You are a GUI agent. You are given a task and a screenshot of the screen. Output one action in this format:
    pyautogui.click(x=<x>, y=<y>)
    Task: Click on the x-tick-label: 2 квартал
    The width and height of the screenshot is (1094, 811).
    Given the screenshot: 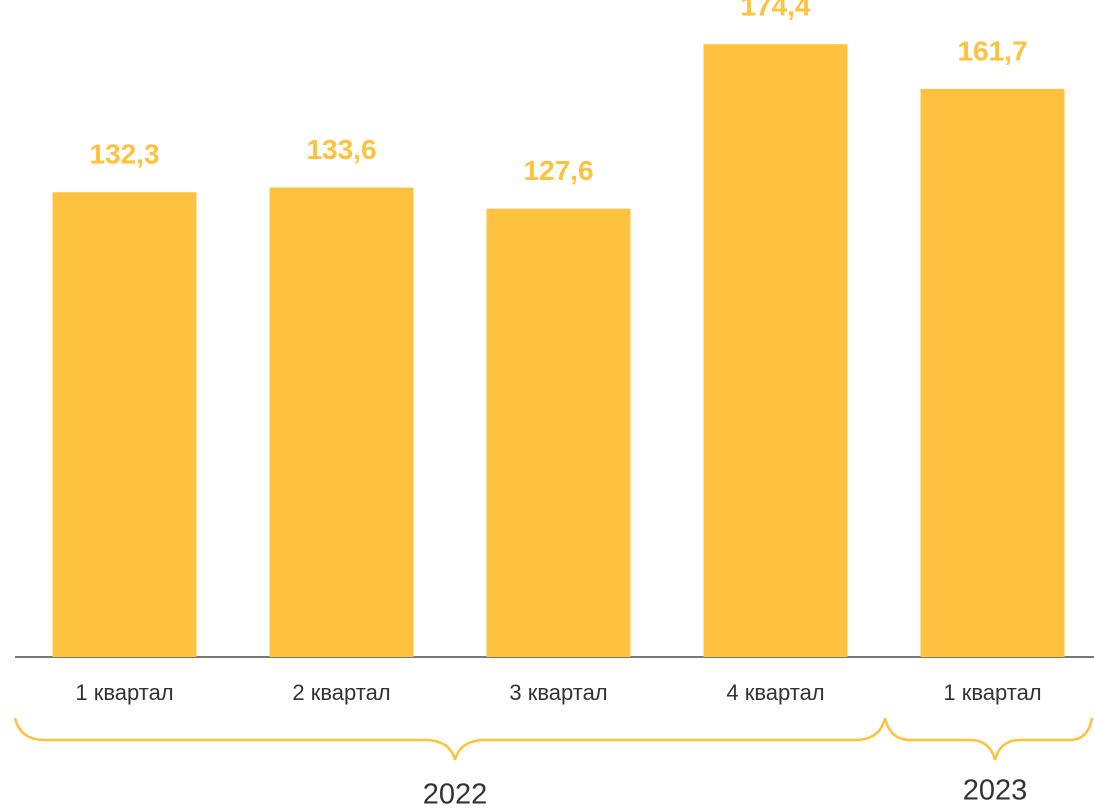 What is the action you would take?
    pyautogui.click(x=341, y=692)
    